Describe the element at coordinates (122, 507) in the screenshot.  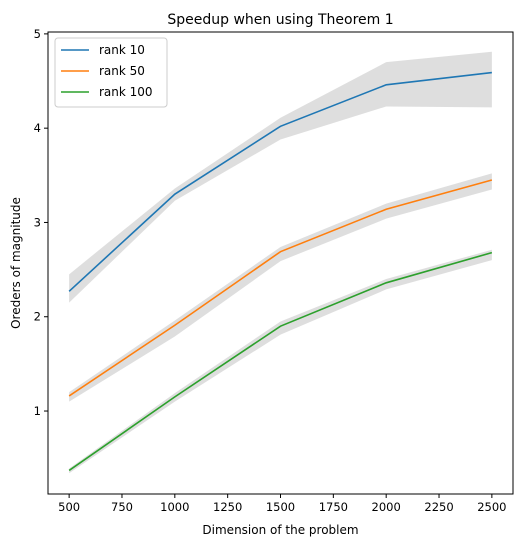
I see `x-tick-label: 750` at that location.